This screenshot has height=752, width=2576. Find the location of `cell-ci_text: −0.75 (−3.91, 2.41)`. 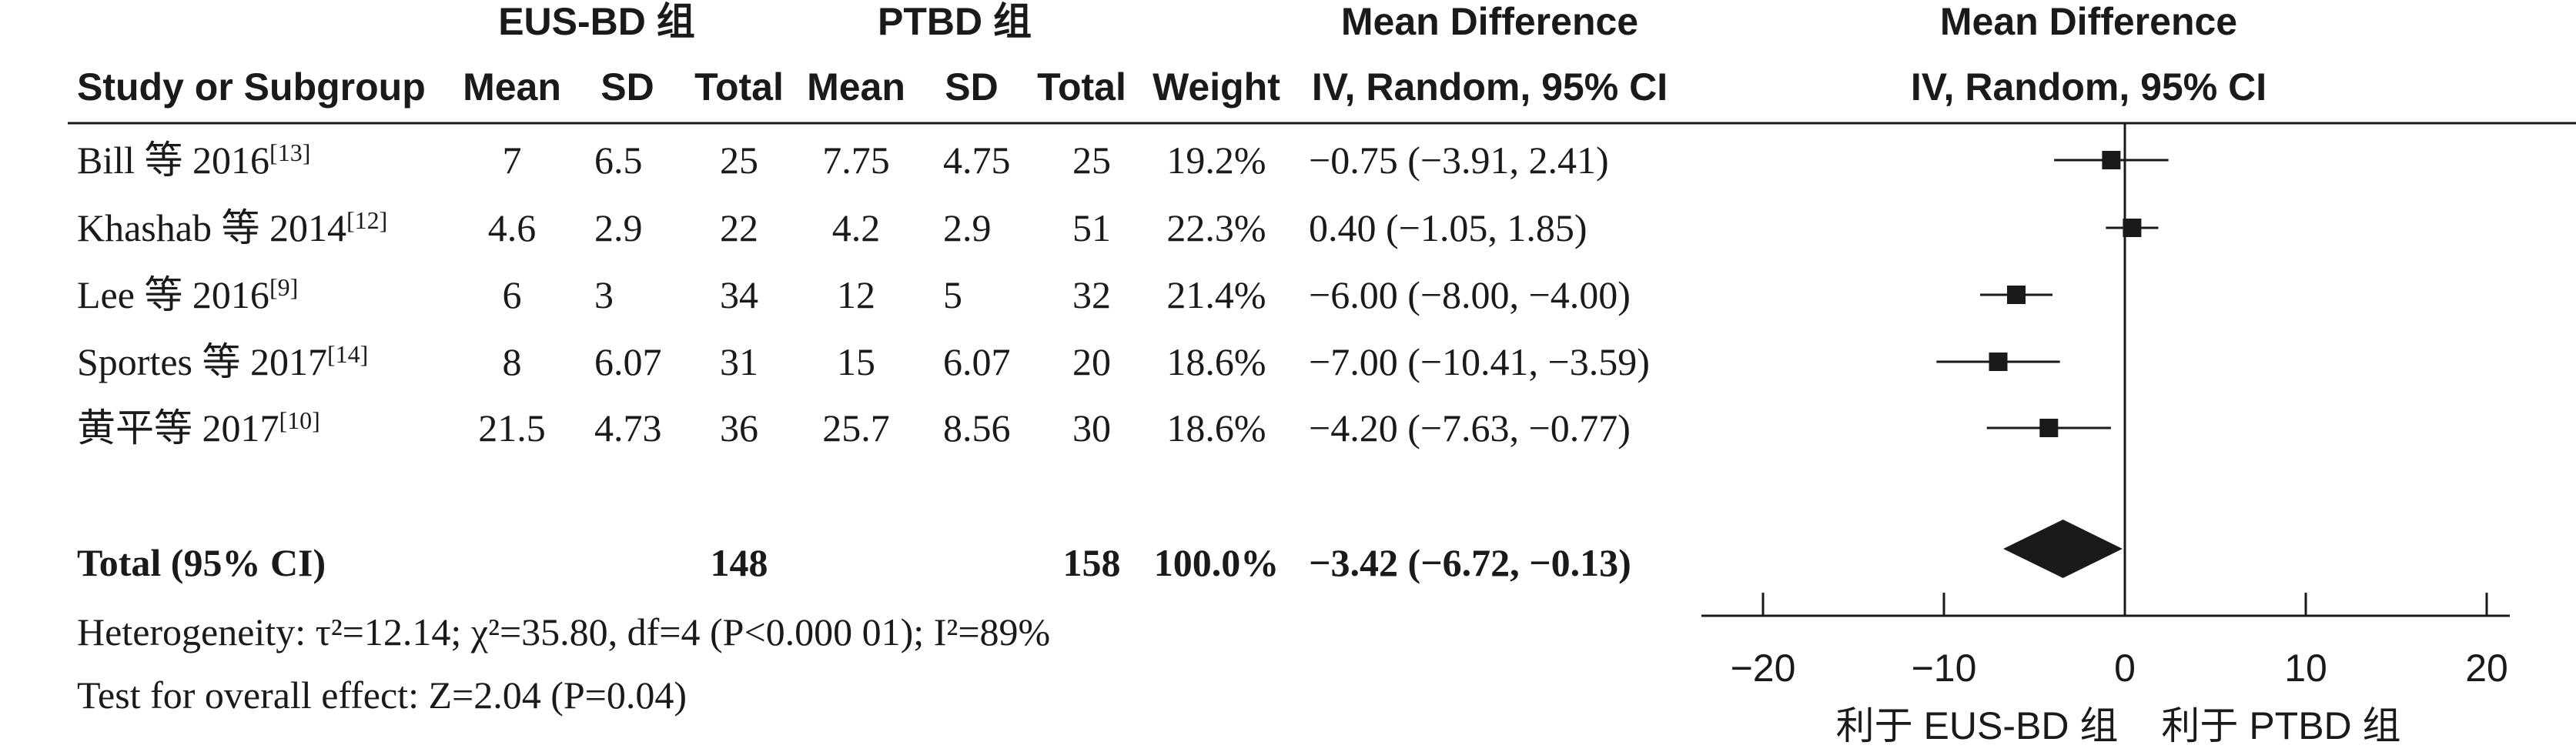

cell-ci_text: −0.75 (−3.91, 2.41) is located at coordinates (1459, 160).